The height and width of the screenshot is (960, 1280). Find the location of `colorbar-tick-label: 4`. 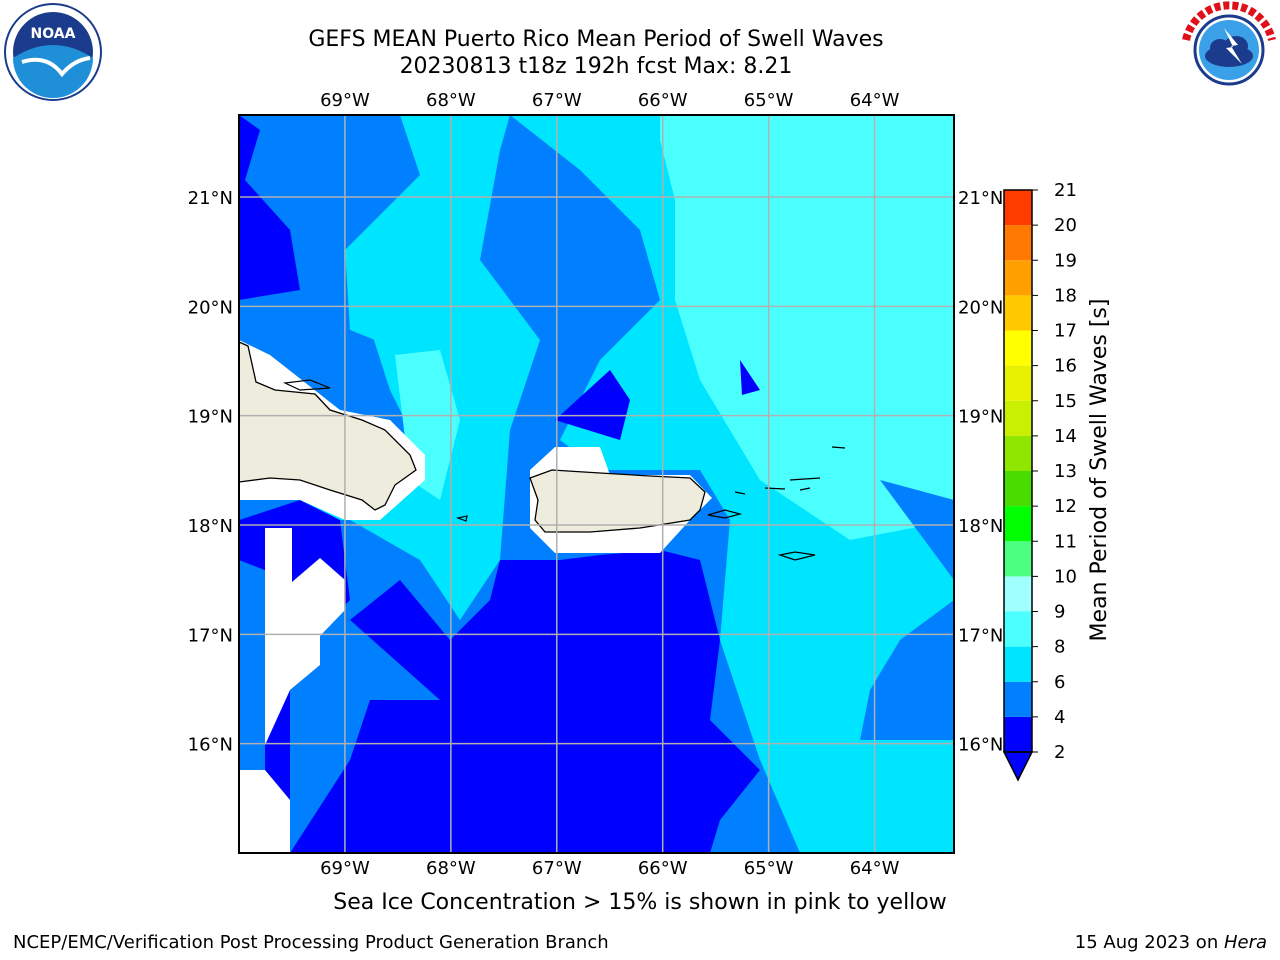

colorbar-tick-label: 4 is located at coordinates (1059, 717).